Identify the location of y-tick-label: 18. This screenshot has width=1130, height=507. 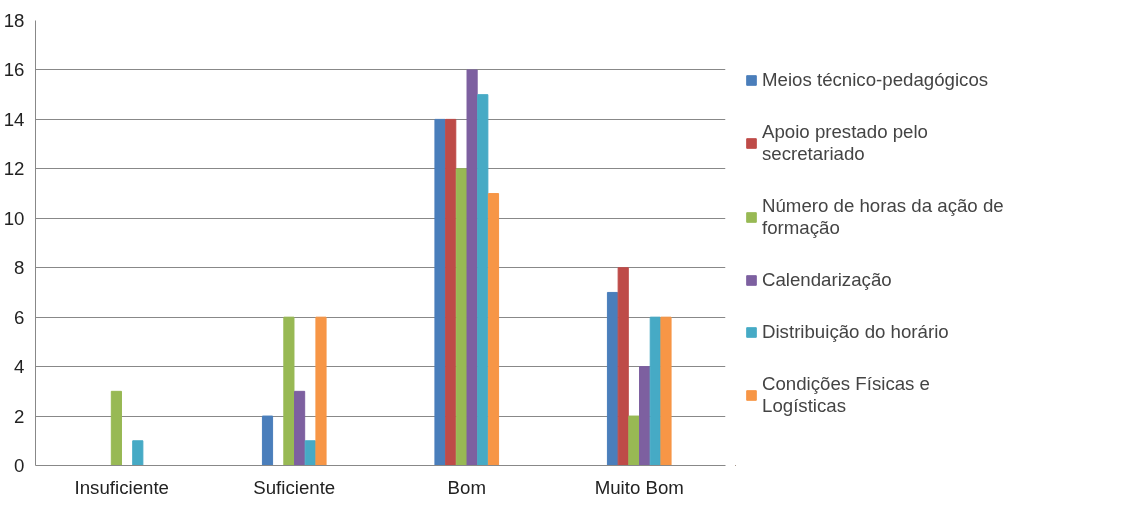
(14, 20).